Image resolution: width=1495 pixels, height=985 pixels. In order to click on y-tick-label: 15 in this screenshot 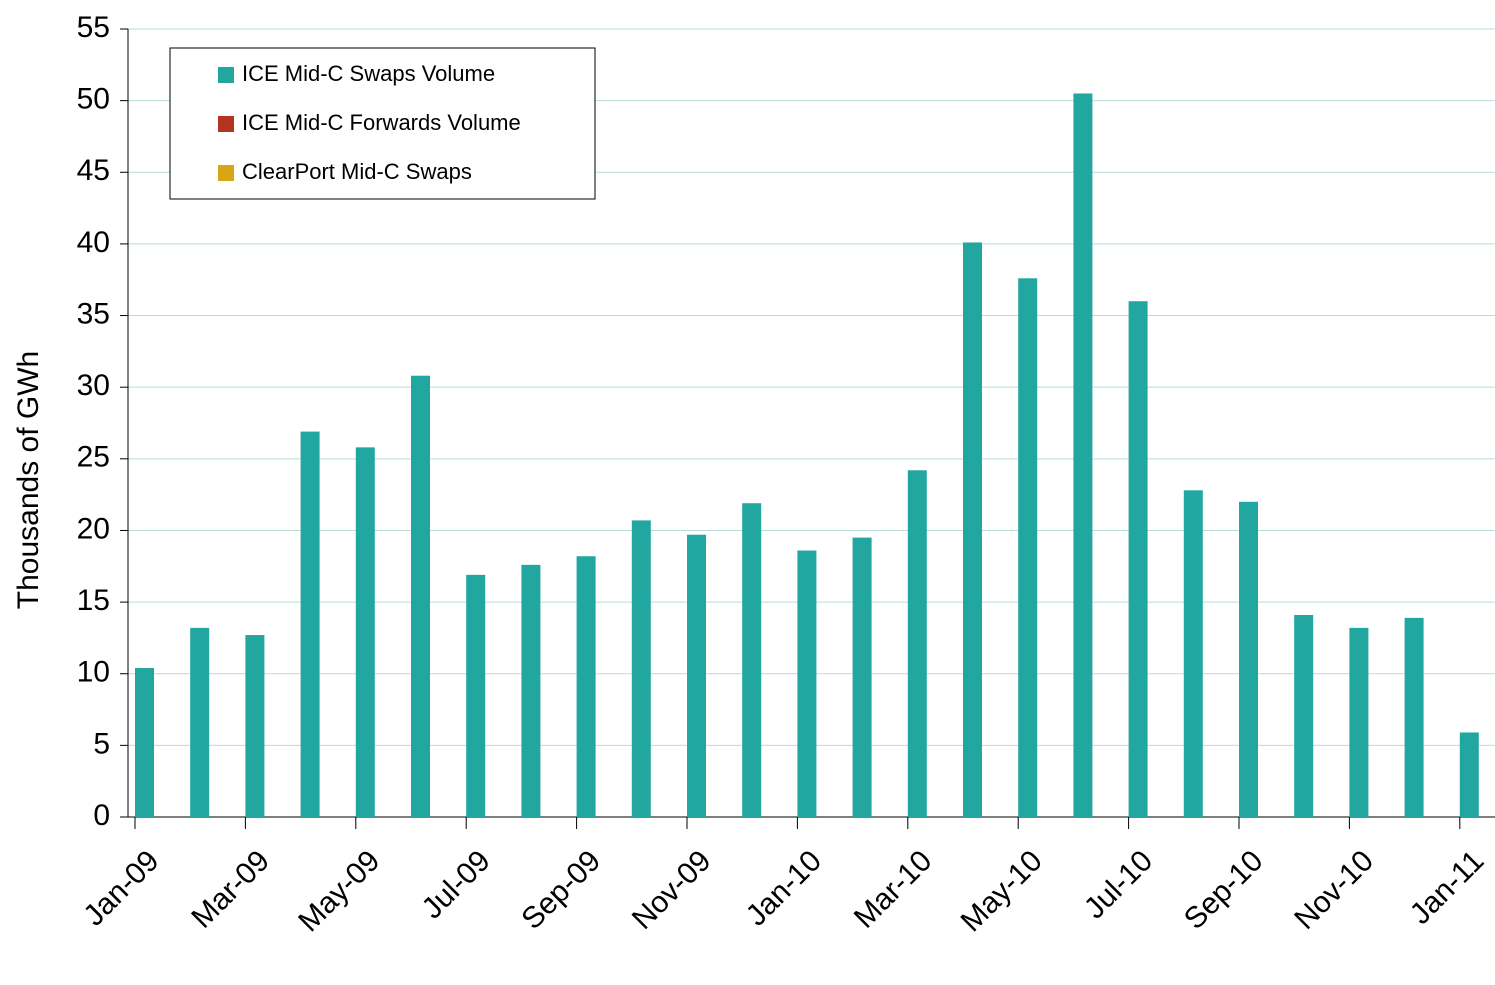, I will do `click(93, 600)`.